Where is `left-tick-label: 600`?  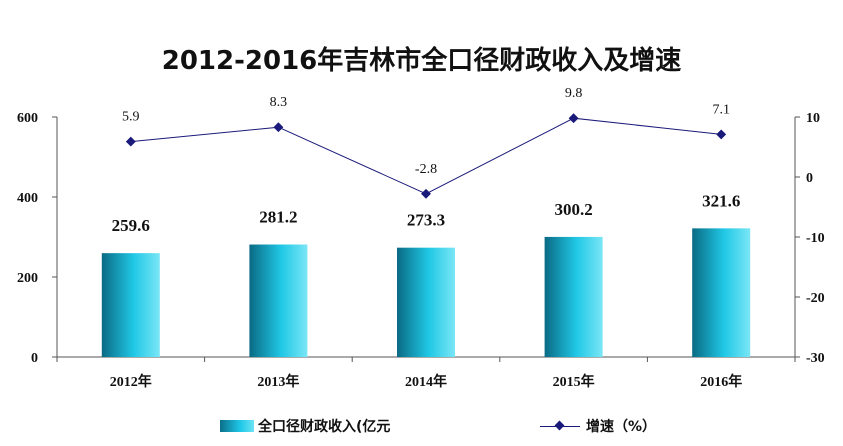
left-tick-label: 600 is located at coordinates (27, 118).